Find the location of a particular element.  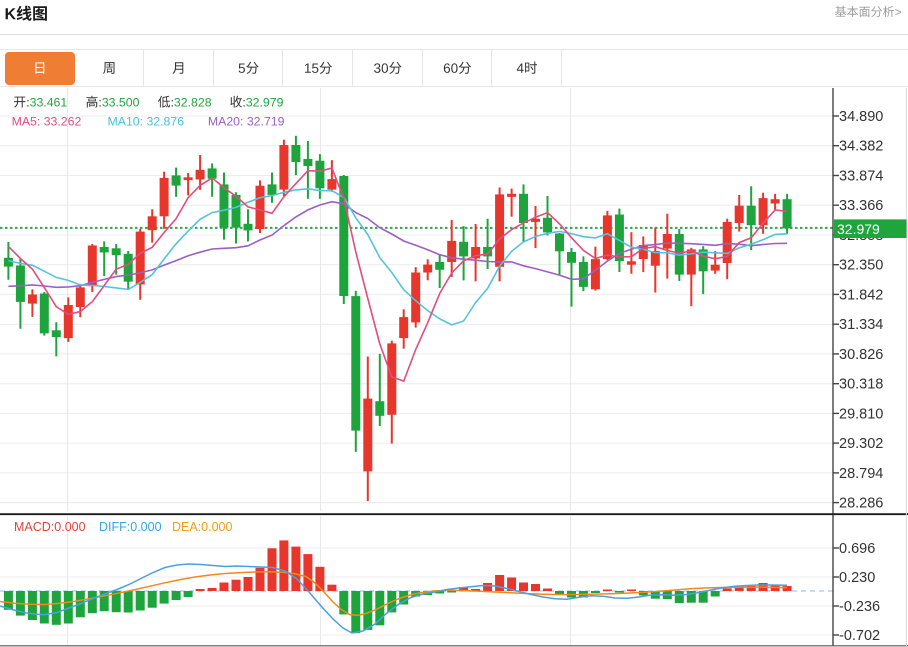

svg-text: 29.810 is located at coordinates (861, 414).